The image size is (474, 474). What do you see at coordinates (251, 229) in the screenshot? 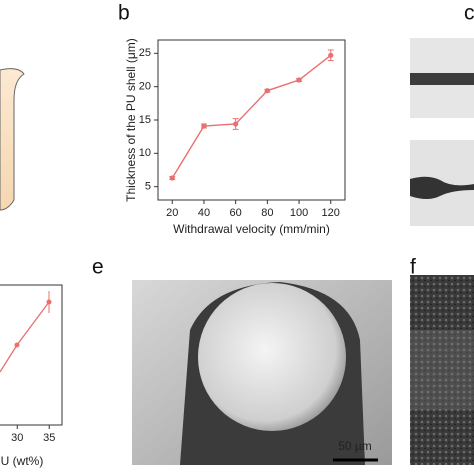
I see `x-axis-label: Withdrawal velocity (mm/min)` at bounding box center [251, 229].